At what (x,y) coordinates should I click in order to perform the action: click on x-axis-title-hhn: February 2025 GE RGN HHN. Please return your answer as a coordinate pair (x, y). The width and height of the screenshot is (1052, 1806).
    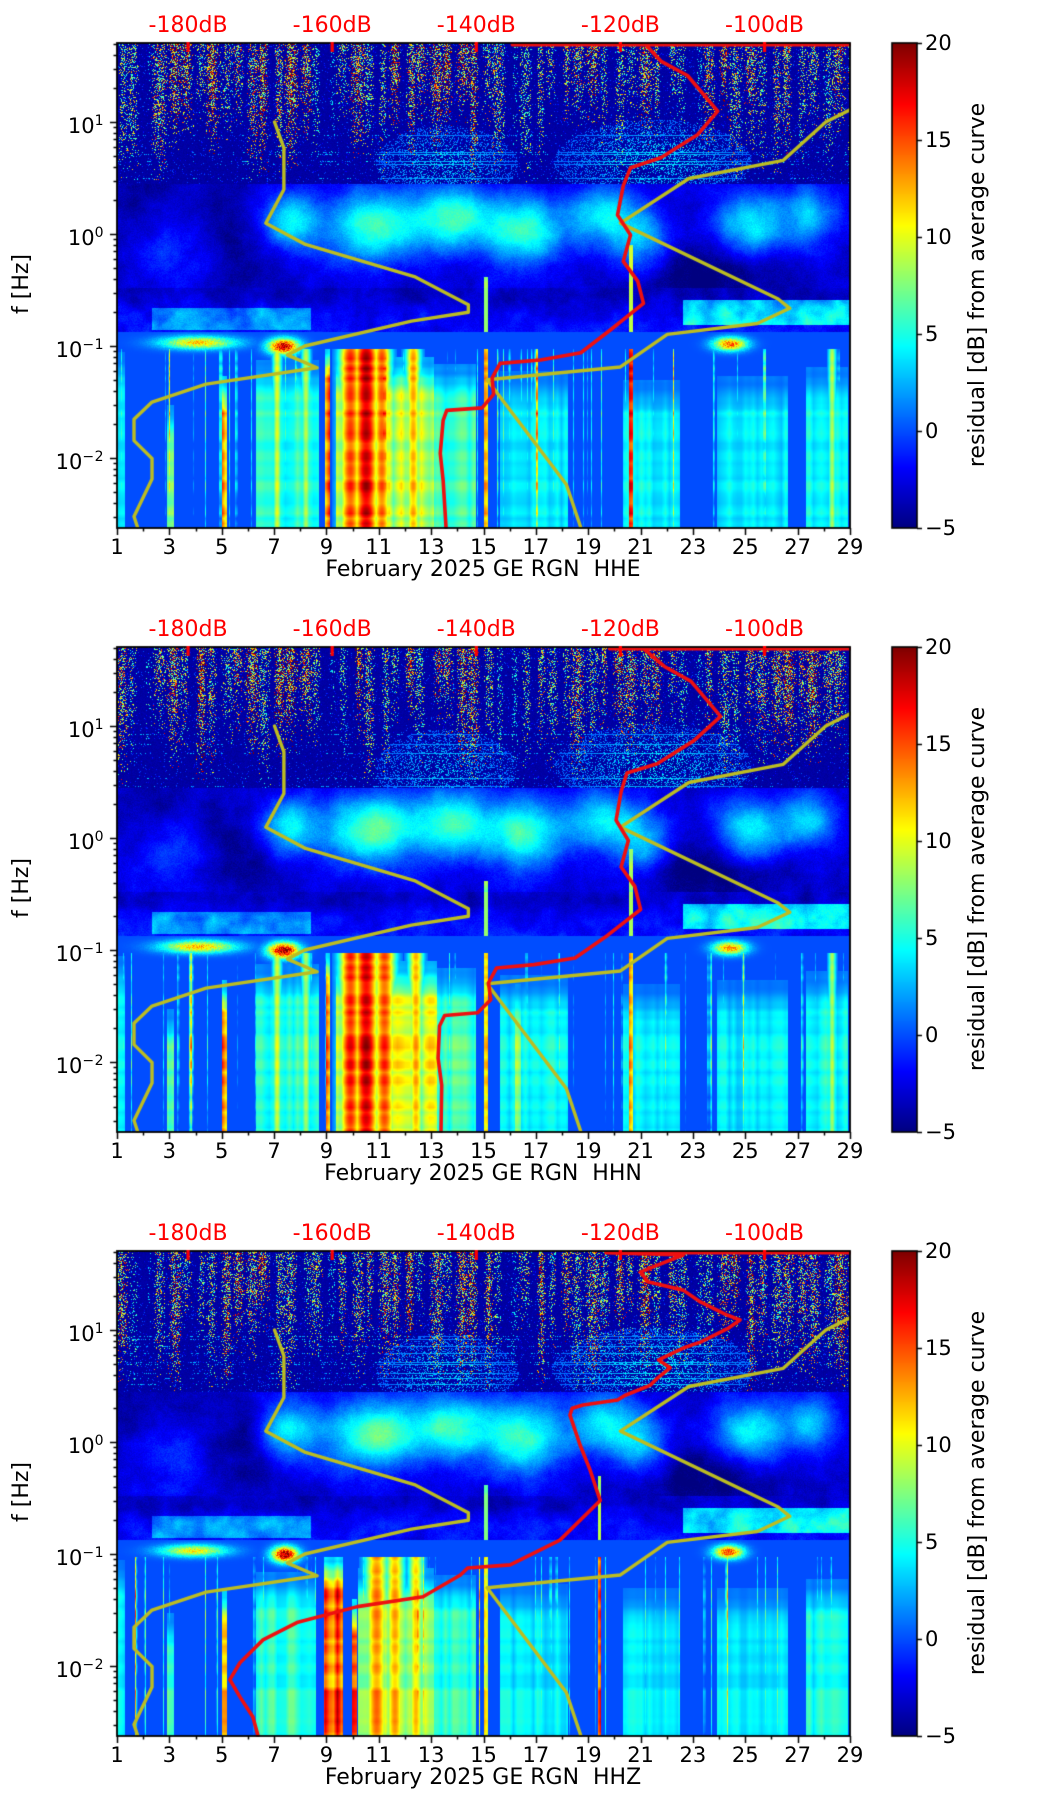
    Looking at the image, I should click on (483, 1173).